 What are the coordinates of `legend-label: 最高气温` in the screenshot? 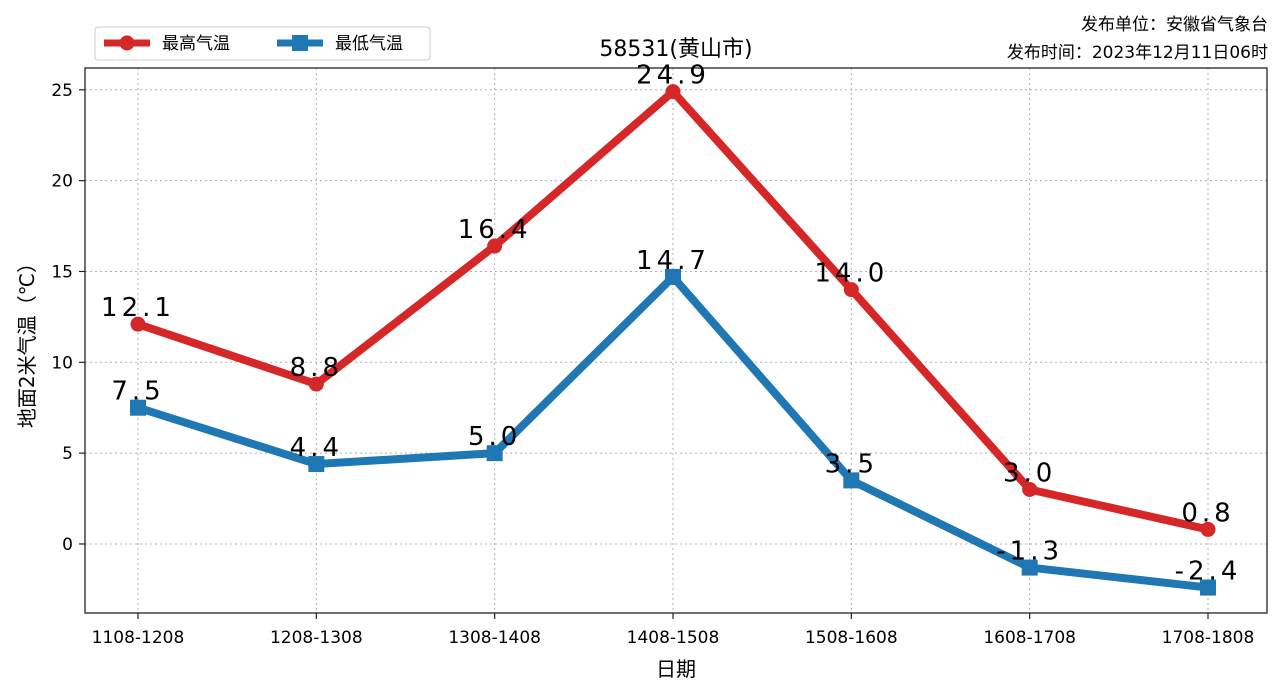 It's located at (196, 44).